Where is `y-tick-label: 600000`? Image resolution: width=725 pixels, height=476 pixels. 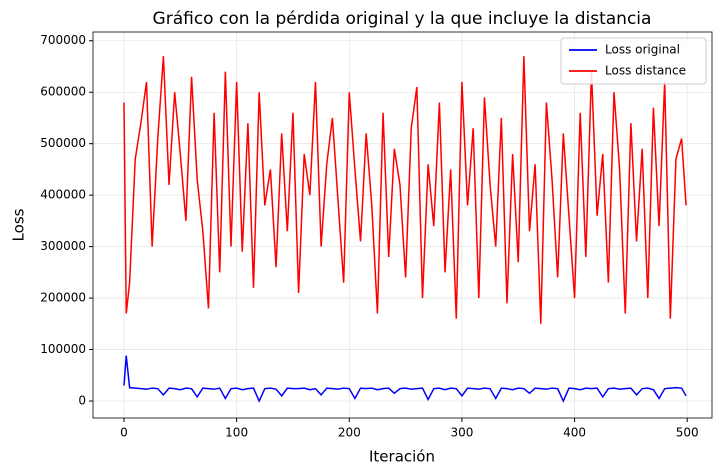
y-tick-label: 600000 is located at coordinates (63, 92).